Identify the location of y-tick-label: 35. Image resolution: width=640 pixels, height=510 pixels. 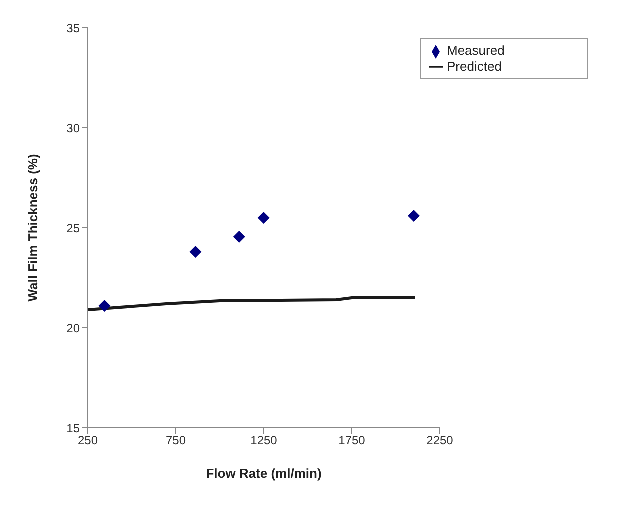
(73, 28).